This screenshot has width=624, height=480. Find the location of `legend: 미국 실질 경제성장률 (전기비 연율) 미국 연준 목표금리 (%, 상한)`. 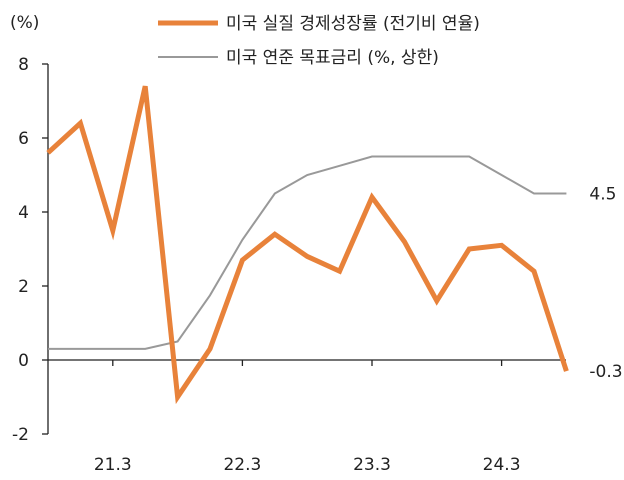

legend: 미국 실질 경제성장률 (전기비 연율) 미국 연준 목표금리 (%, 상한) is located at coordinates (319, 41).